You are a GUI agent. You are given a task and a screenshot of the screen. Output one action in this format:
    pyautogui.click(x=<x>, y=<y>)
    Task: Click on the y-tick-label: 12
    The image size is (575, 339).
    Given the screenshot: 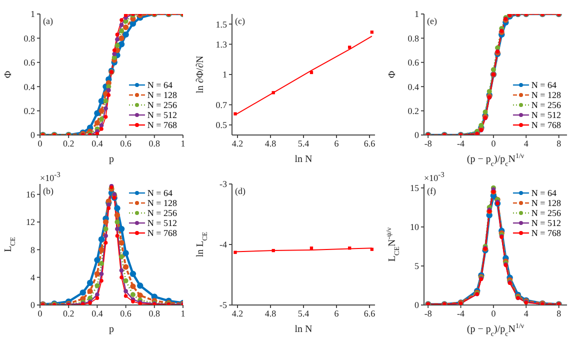 What is the action you would take?
    pyautogui.click(x=30, y=221)
    